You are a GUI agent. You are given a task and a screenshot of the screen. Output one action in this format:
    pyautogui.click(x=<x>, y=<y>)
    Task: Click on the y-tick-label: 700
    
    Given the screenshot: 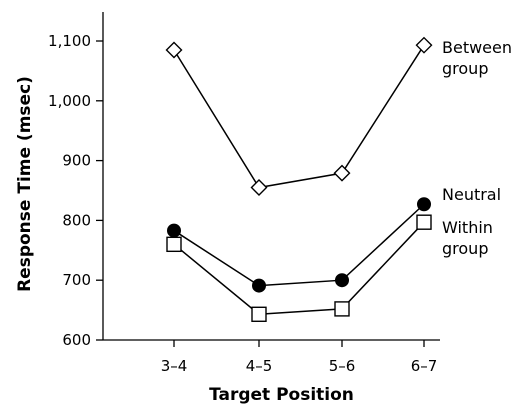 What is the action you would take?
    pyautogui.click(x=76, y=280)
    